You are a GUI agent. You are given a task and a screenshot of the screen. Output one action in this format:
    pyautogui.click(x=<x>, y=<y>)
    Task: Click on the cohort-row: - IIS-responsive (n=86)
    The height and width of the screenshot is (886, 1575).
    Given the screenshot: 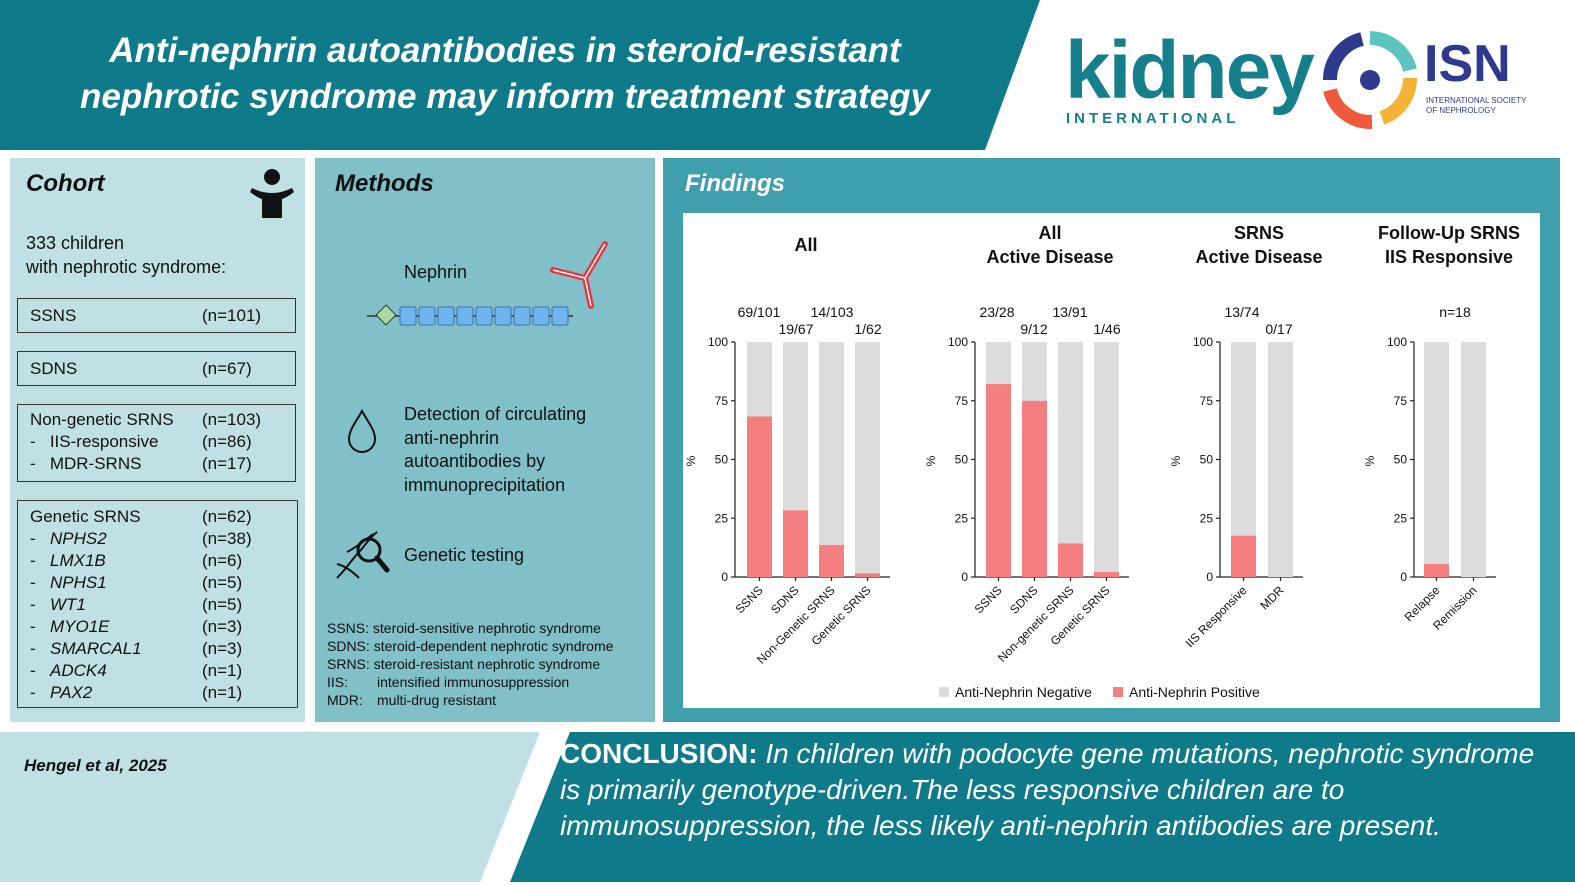 What is the action you would take?
    pyautogui.click(x=141, y=442)
    